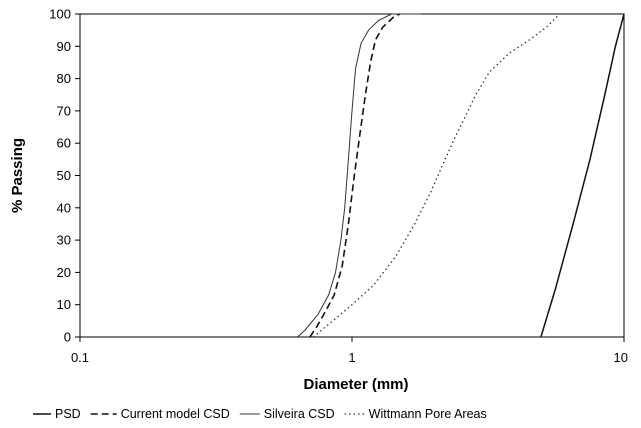 This screenshot has width=641, height=428. What do you see at coordinates (64, 46) in the screenshot?
I see `y-tick-label: 90` at bounding box center [64, 46].